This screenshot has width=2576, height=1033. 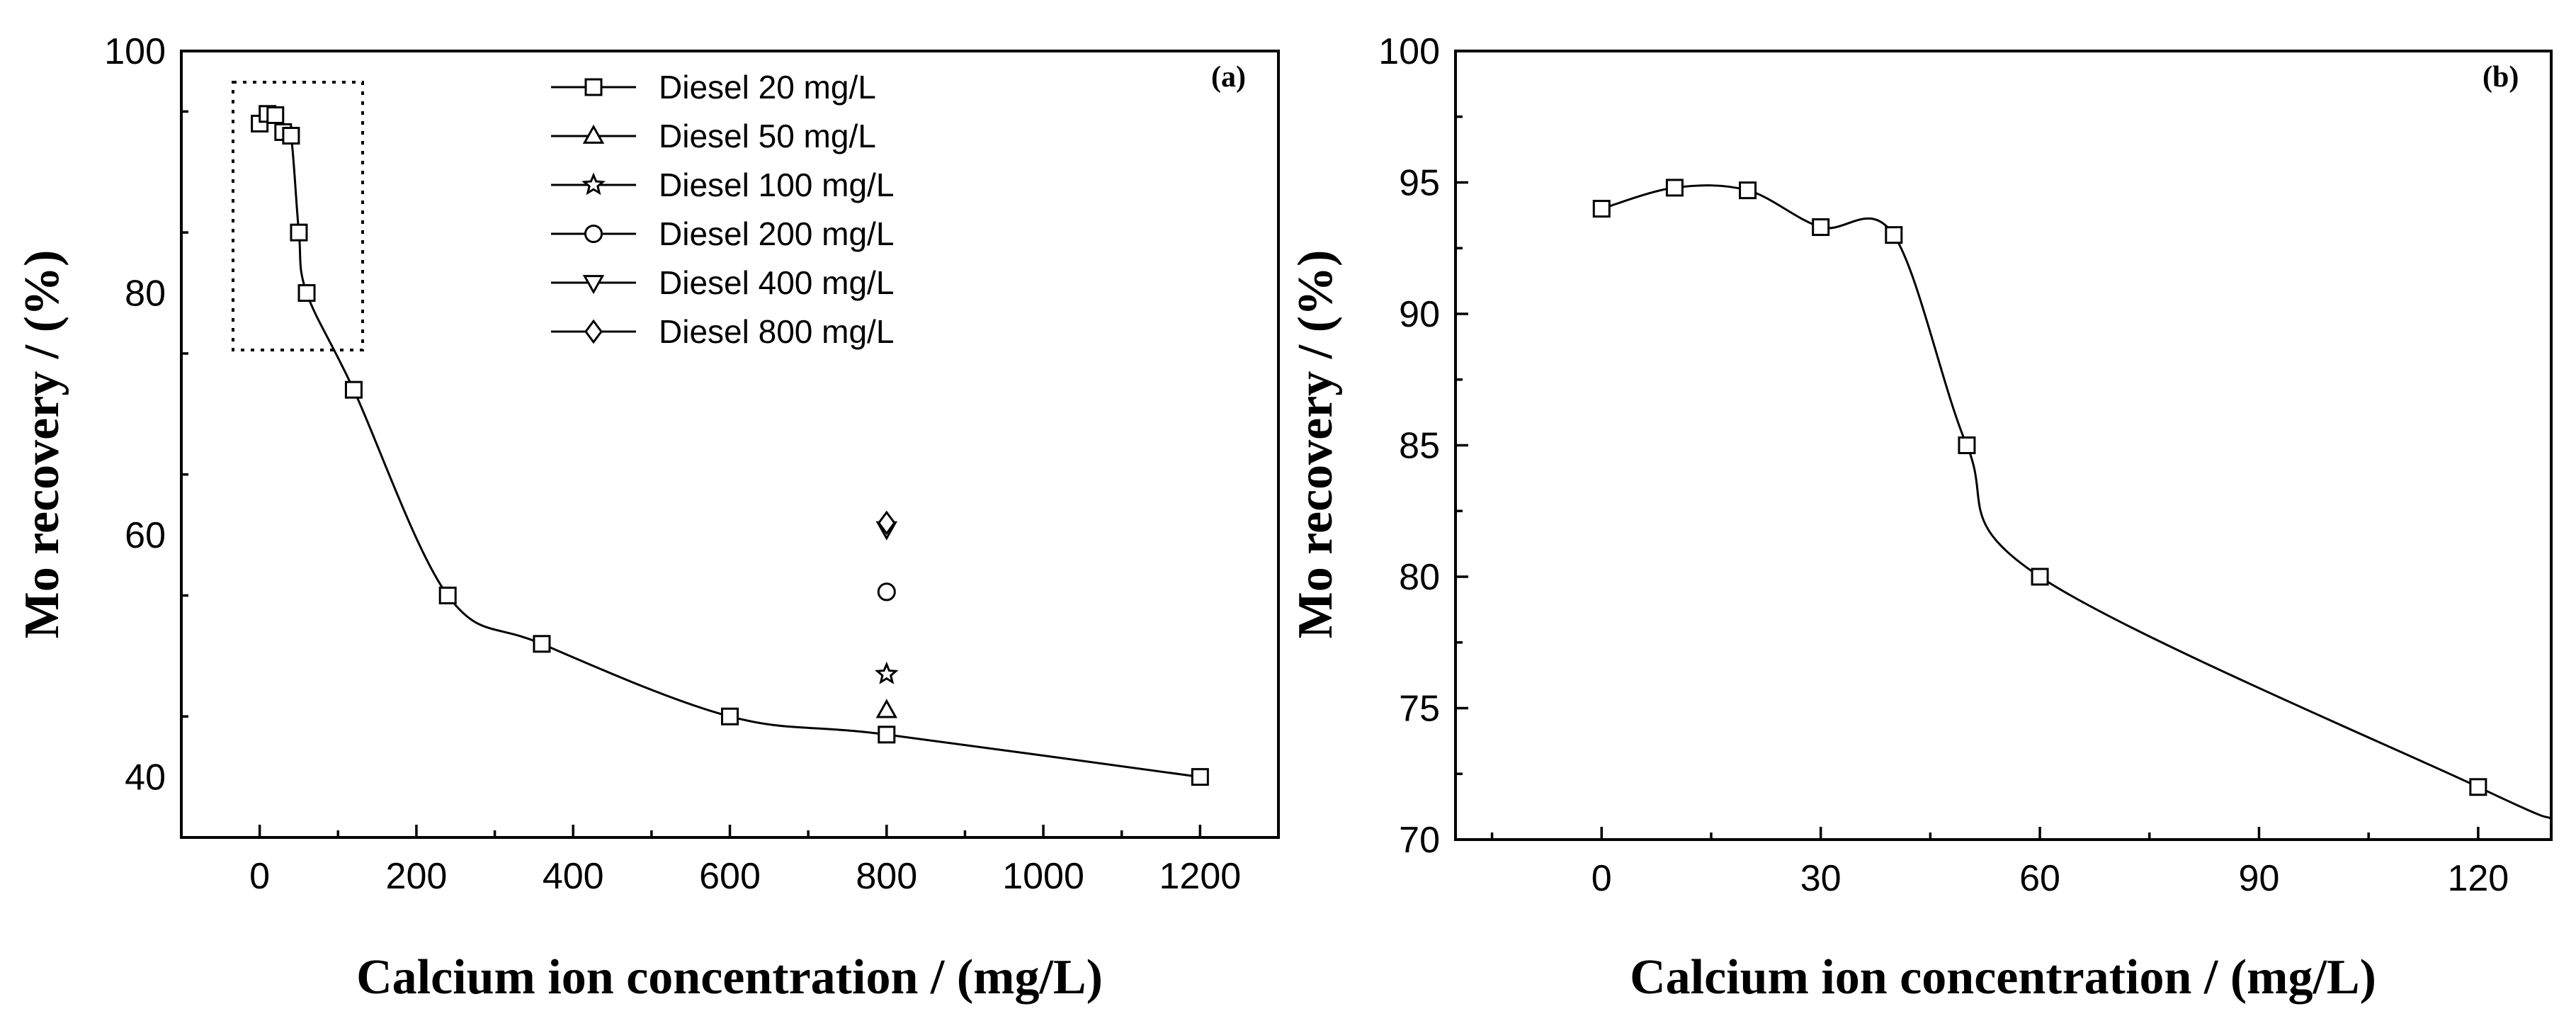 What do you see at coordinates (145, 535) in the screenshot?
I see `panel-a-y-tick-label-60: 60` at bounding box center [145, 535].